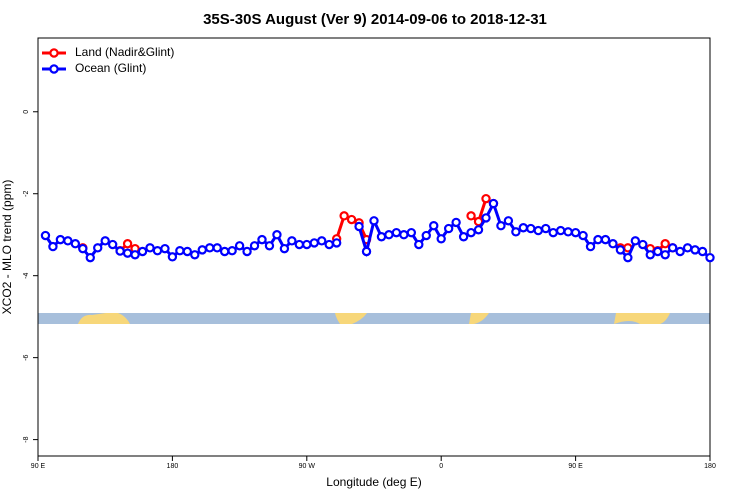 The image size is (750, 500). Describe the element at coordinates (26, 275) in the screenshot. I see `y-tick-label: -4` at that location.